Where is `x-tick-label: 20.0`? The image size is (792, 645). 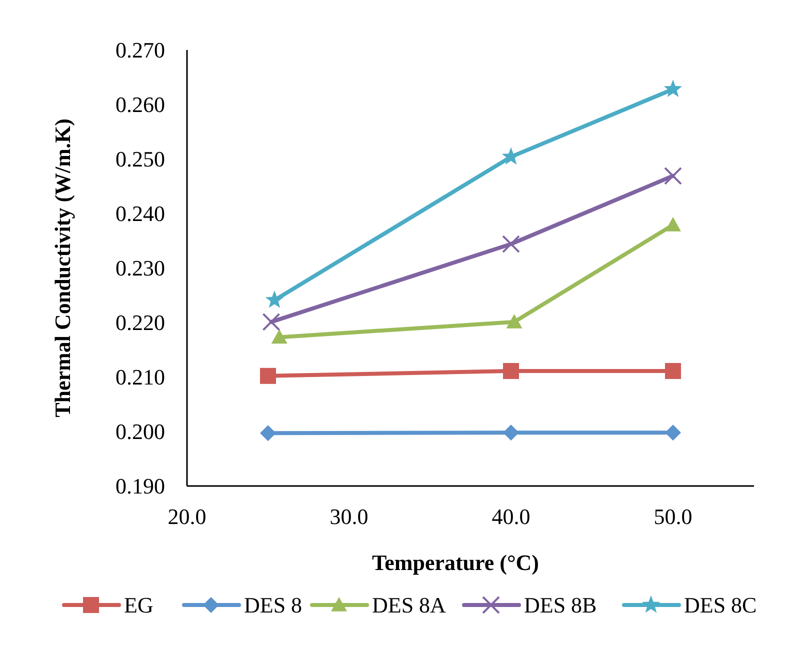
x-tick-label: 20.0 is located at coordinates (187, 516).